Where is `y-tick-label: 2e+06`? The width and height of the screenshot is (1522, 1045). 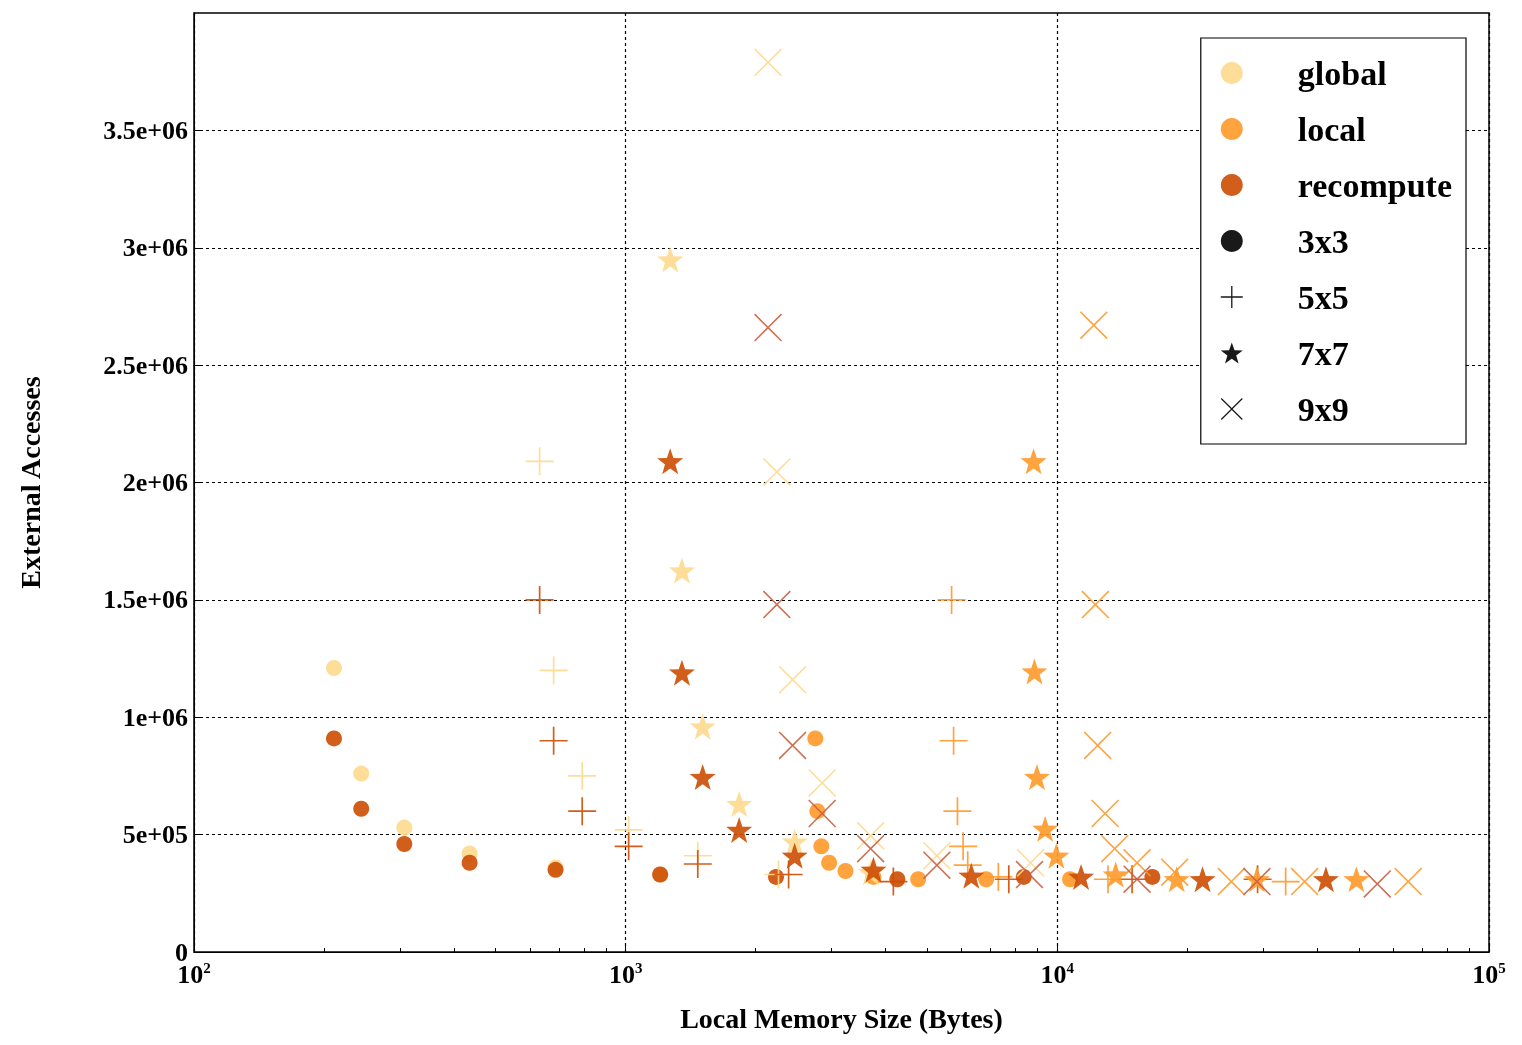 y-tick-label: 2e+06 is located at coordinates (155, 482).